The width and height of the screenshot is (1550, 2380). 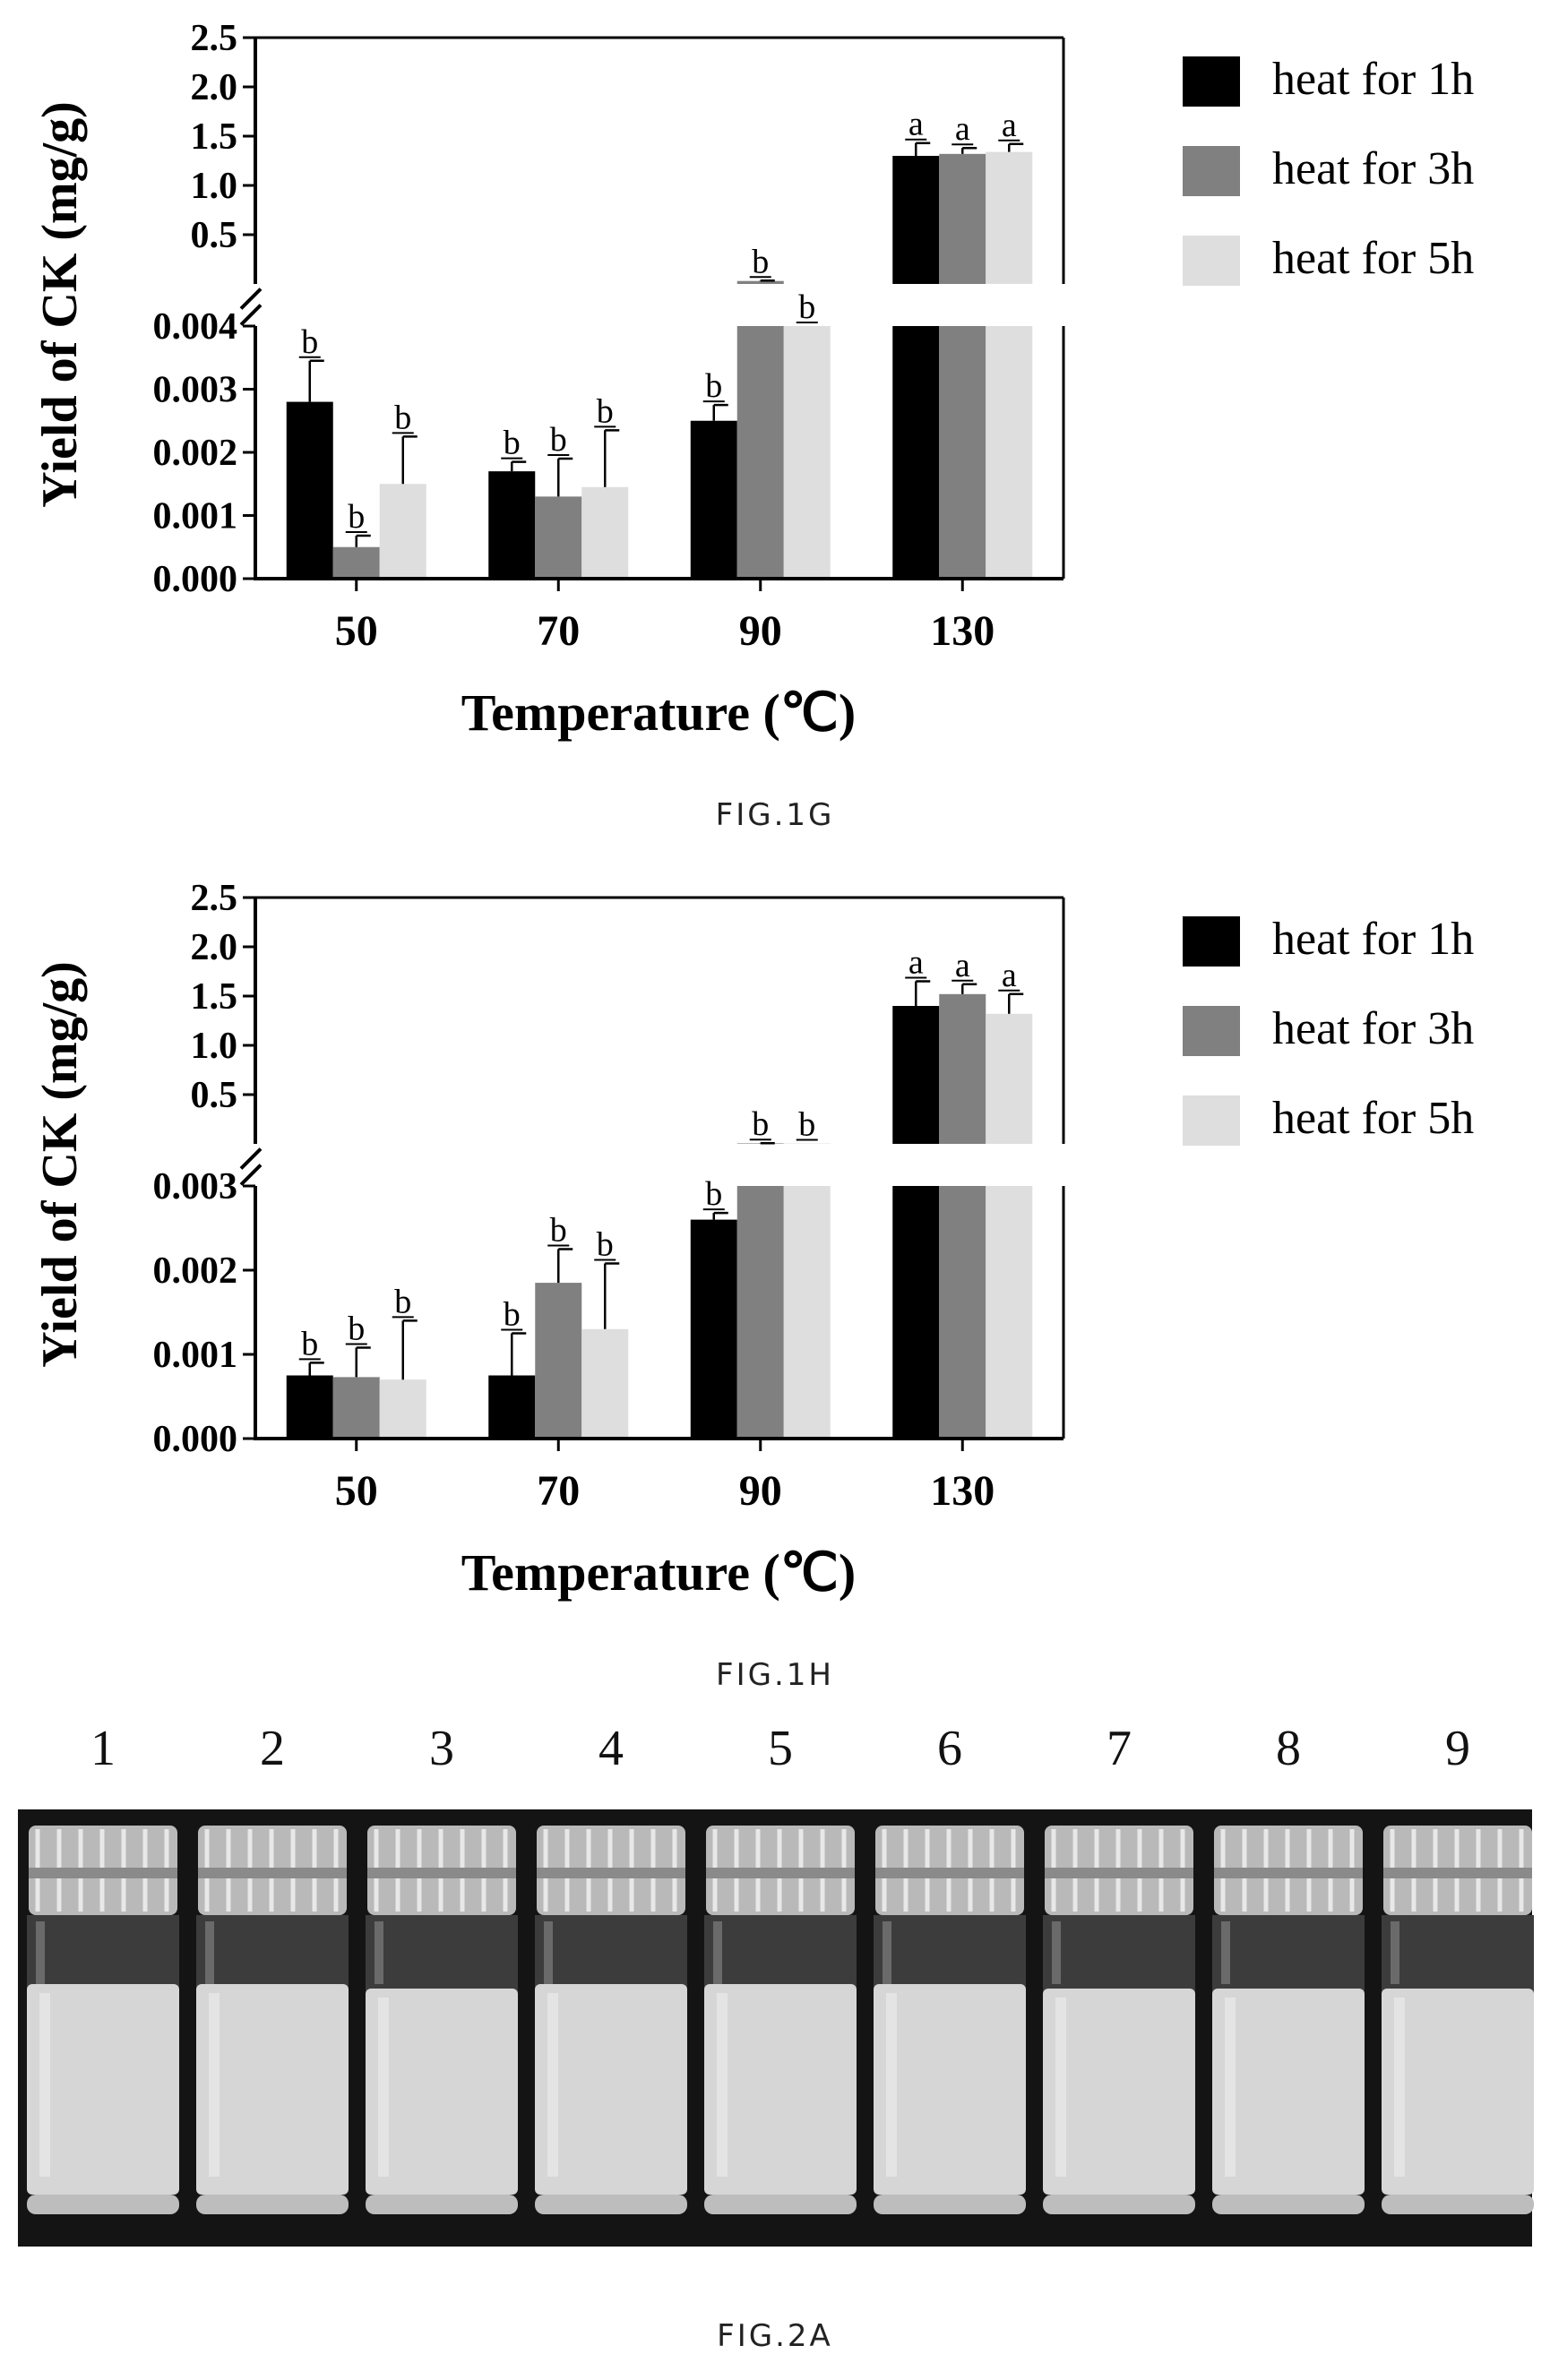 What do you see at coordinates (196, 453) in the screenshot?
I see `y-tick-label: 0.002` at bounding box center [196, 453].